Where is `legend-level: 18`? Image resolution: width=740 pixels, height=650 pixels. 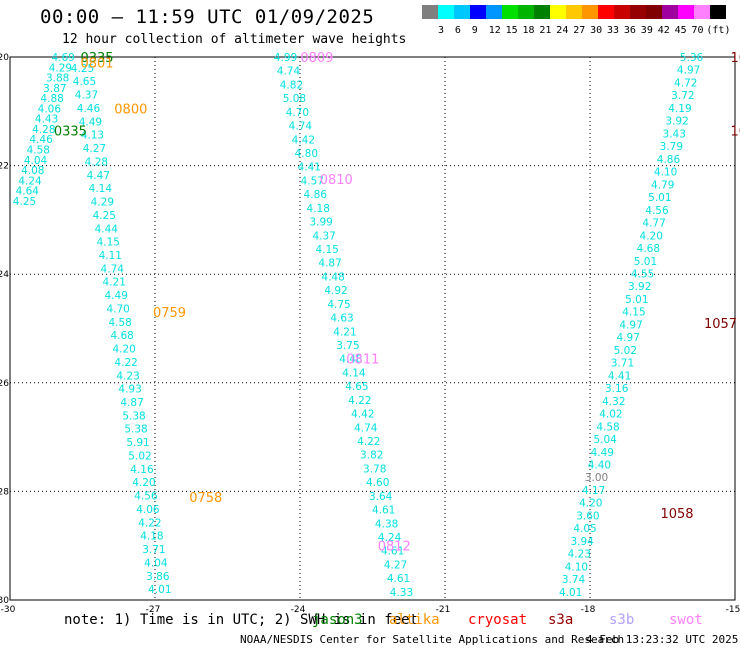
legend-level: 18 is located at coordinates (528, 30).